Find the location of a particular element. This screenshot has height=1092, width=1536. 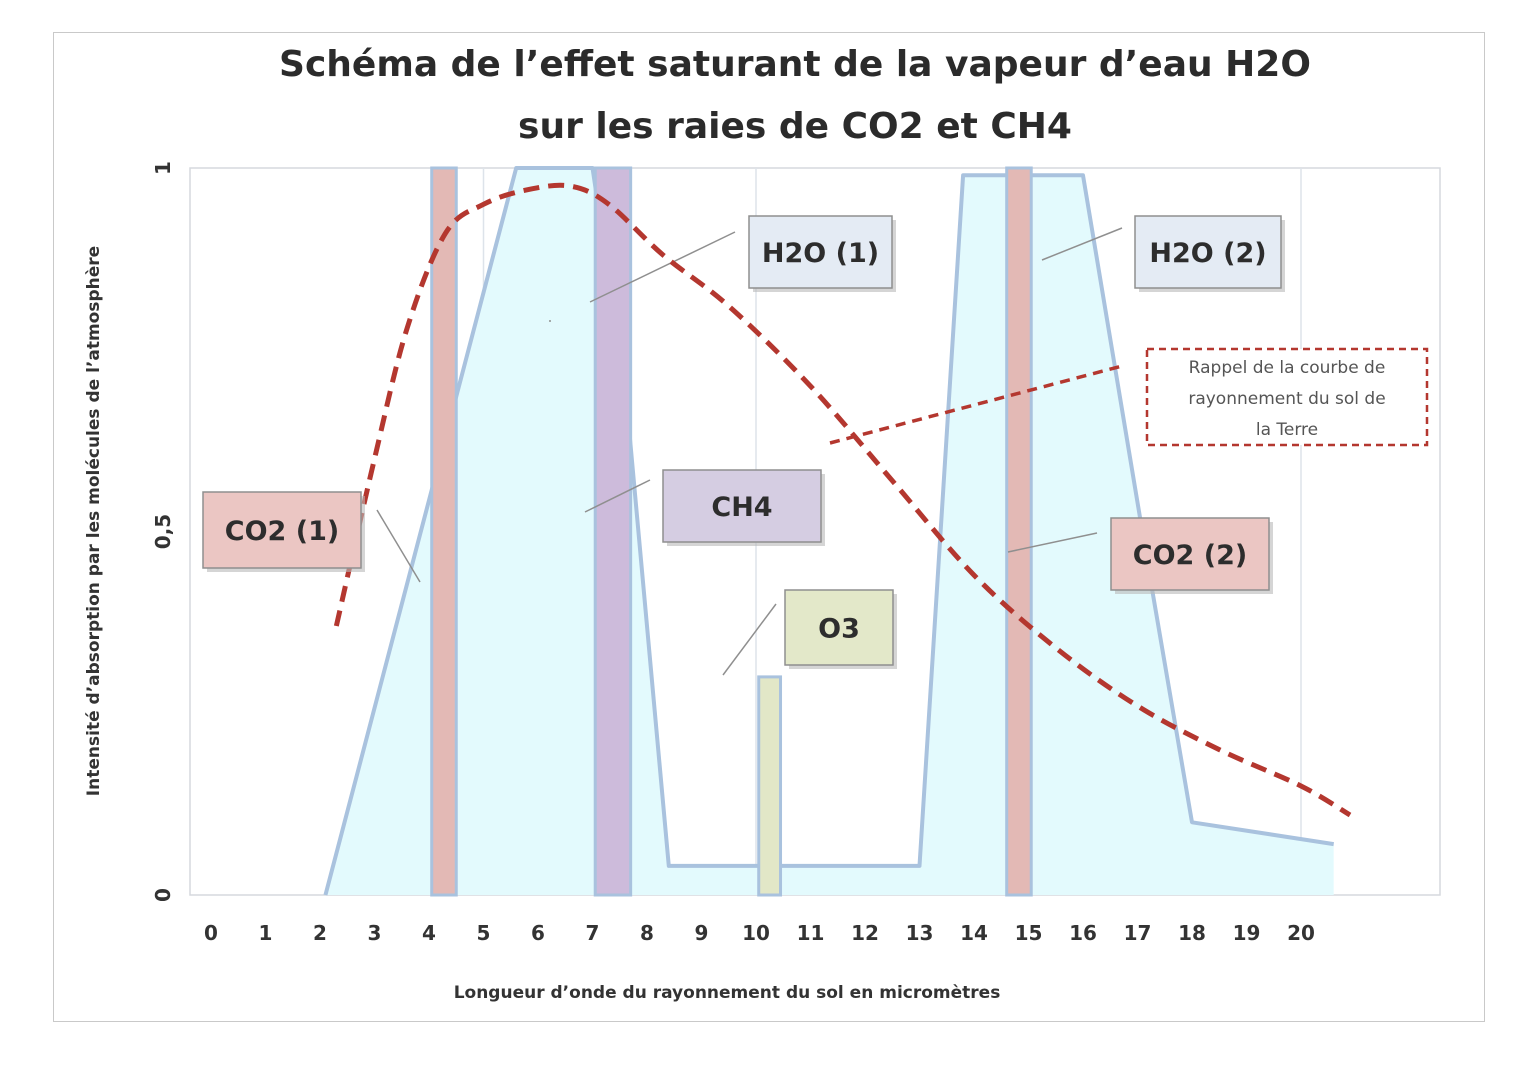

band-ch4 is located at coordinates (613, 531).